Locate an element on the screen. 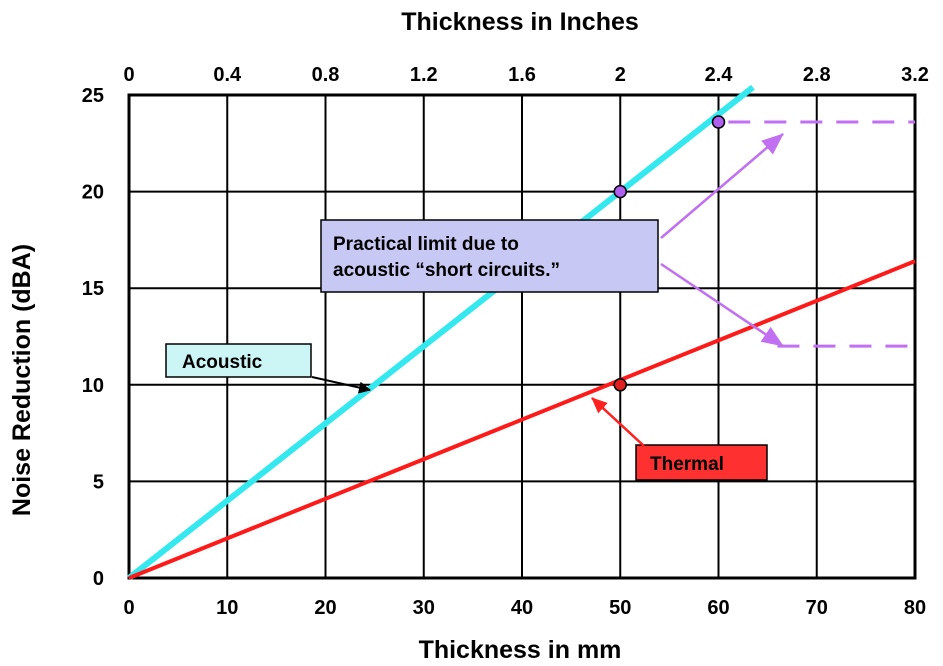  x-tick-label-3: 30 is located at coordinates (424, 608).